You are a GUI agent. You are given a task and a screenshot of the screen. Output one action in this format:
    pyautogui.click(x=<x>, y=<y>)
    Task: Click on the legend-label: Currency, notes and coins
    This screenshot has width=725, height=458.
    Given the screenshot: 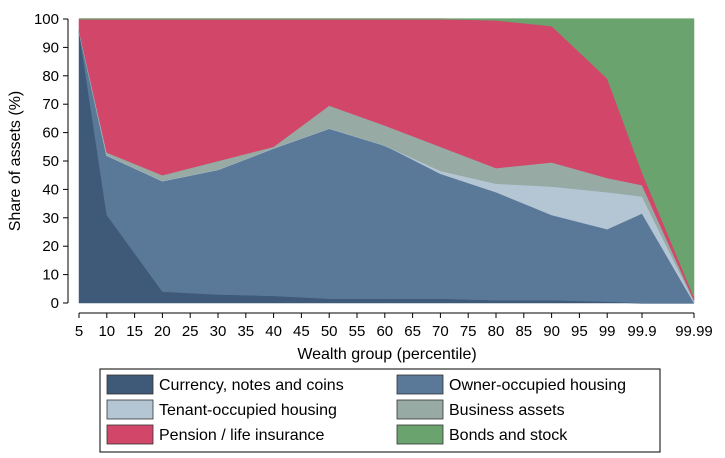 What is the action you would take?
    pyautogui.click(x=251, y=385)
    